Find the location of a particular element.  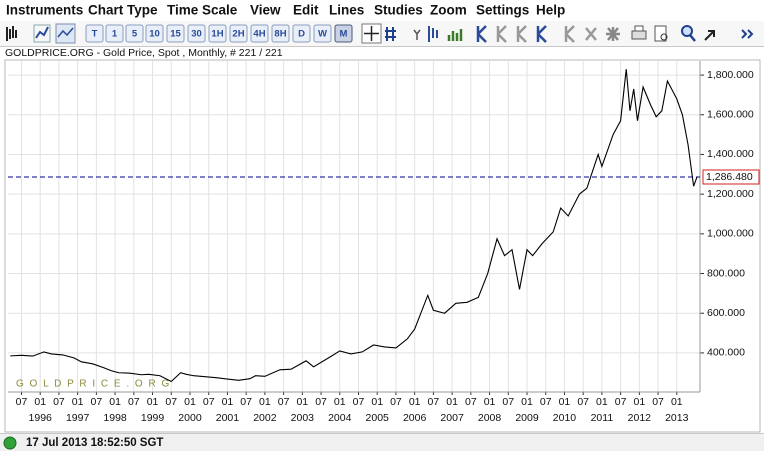

menu-item: Zoom is located at coordinates (448, 10).